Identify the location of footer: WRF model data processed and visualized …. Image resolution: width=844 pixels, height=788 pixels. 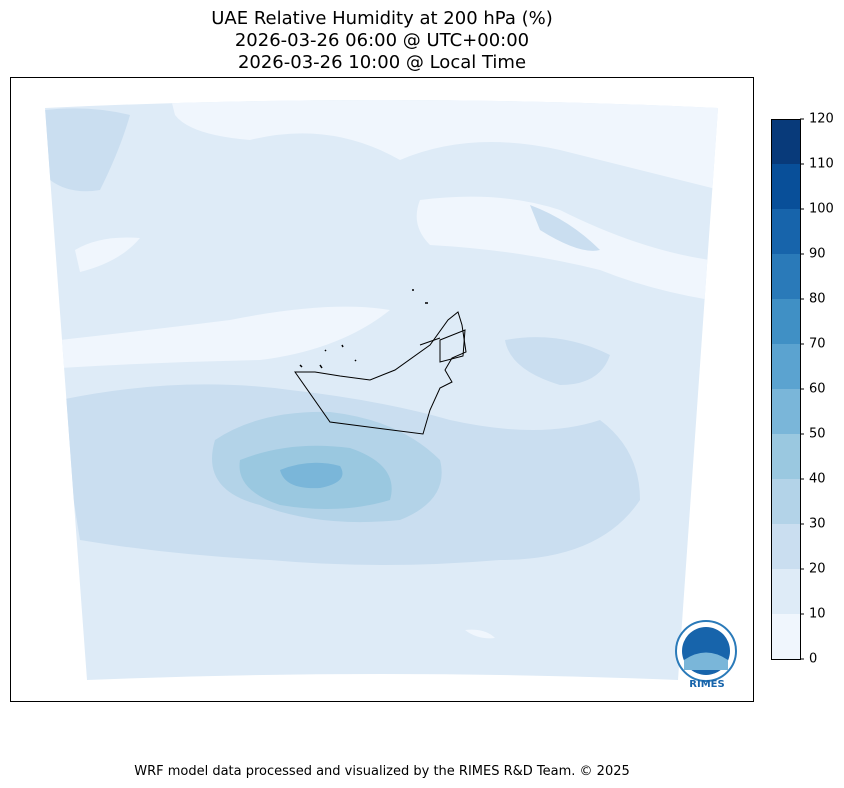
(382, 771).